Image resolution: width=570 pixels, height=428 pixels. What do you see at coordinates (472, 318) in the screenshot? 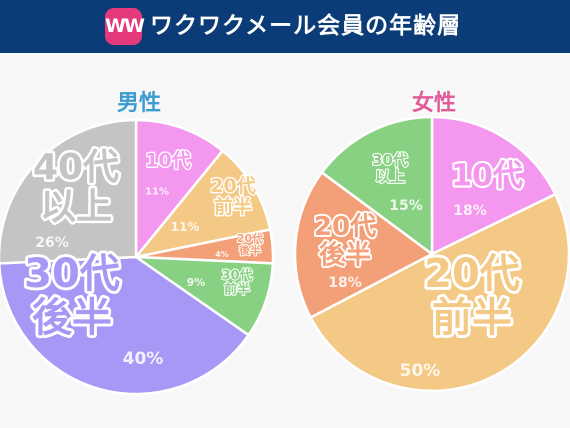
I see `slice-label-1-1-1: 前半` at bounding box center [472, 318].